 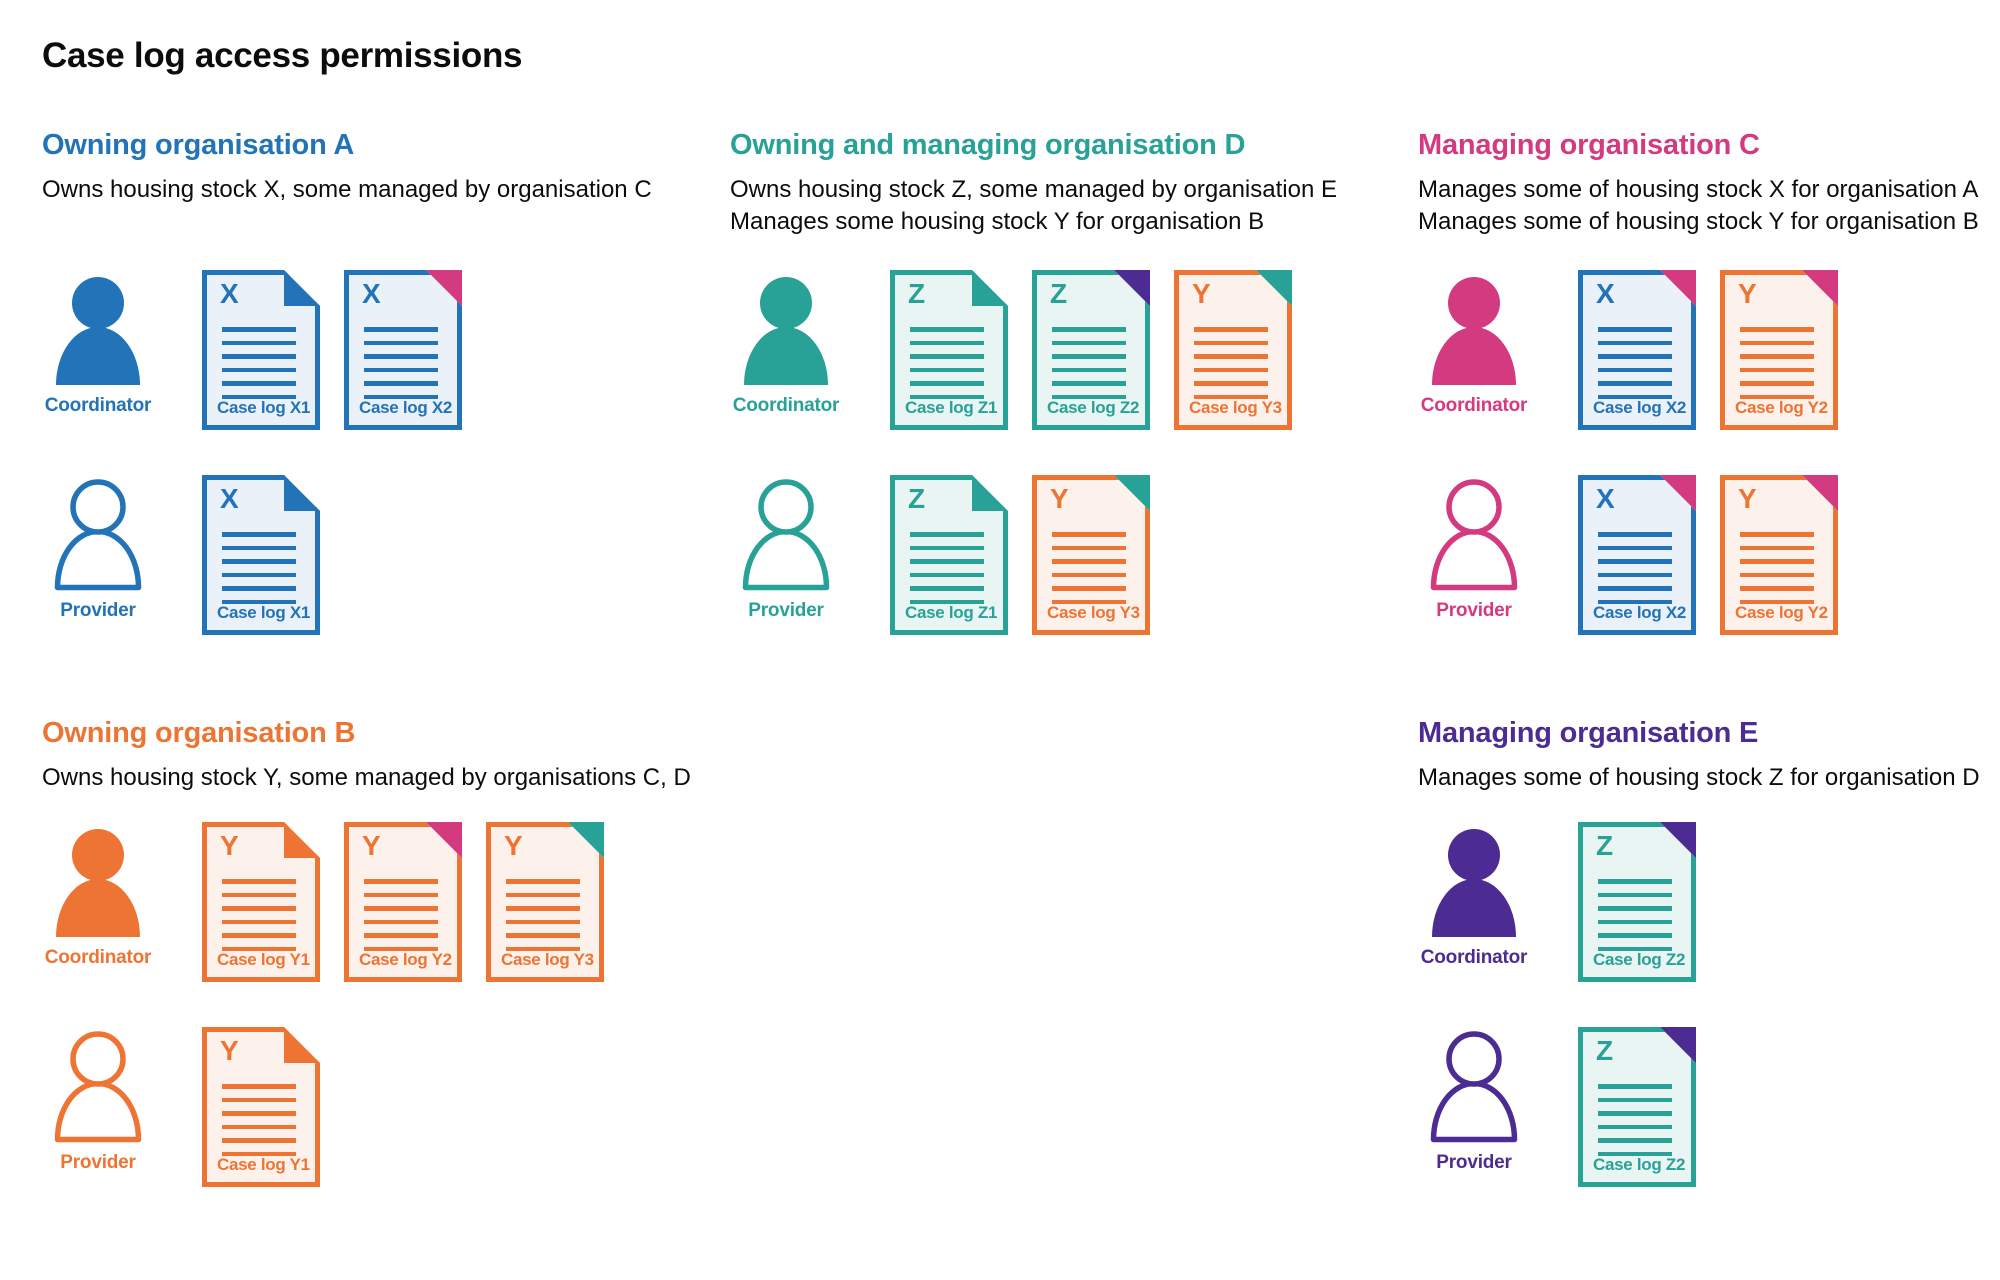 I want to click on coordinator-row: Coordinator X Case log X1 X Case log X2, so click(x=342, y=350).